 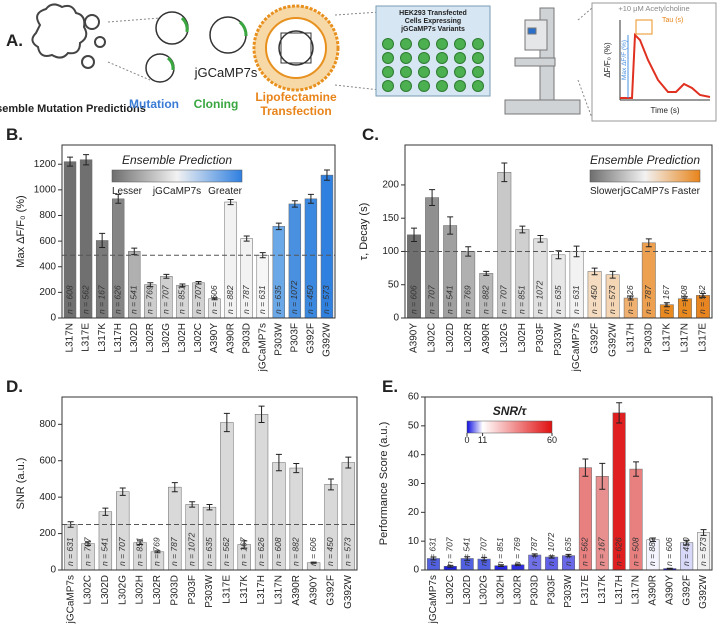 I want to click on n-label: n = 167, so click(x=243, y=551).